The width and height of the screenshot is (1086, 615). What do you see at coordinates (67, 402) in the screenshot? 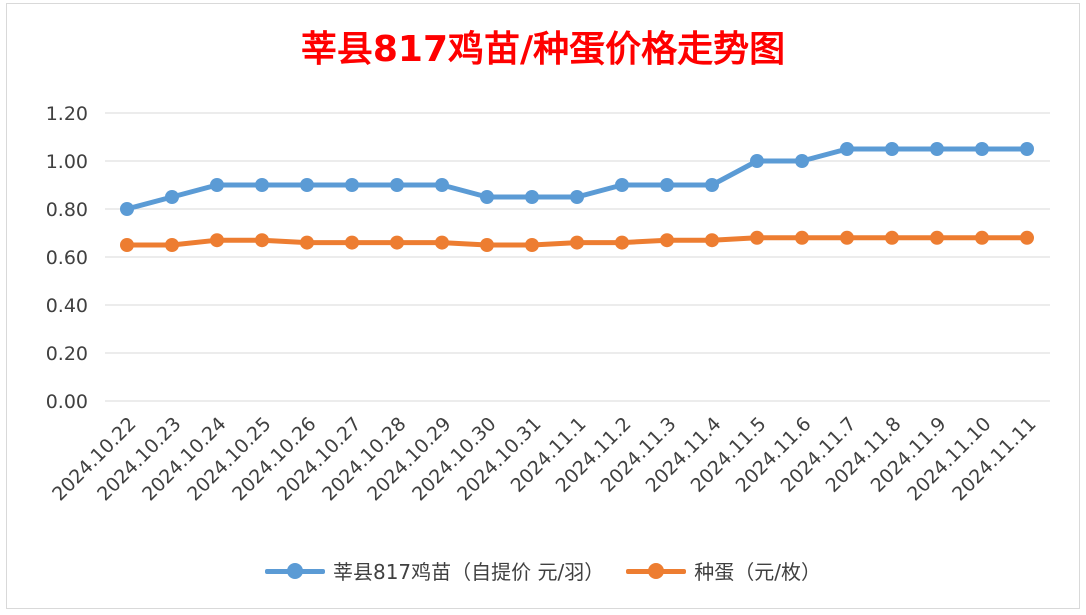
I see `y-tick-label: 0.00` at bounding box center [67, 402].